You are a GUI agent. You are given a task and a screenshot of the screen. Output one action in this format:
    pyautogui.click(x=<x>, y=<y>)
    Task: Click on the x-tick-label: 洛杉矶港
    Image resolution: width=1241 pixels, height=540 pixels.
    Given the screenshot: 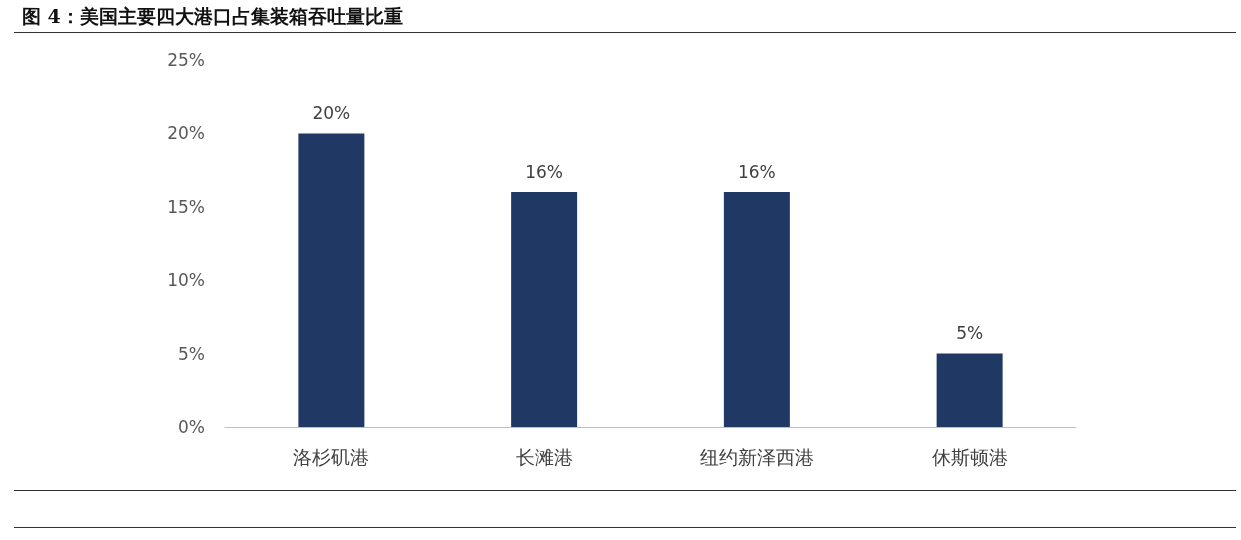 What is the action you would take?
    pyautogui.click(x=331, y=456)
    